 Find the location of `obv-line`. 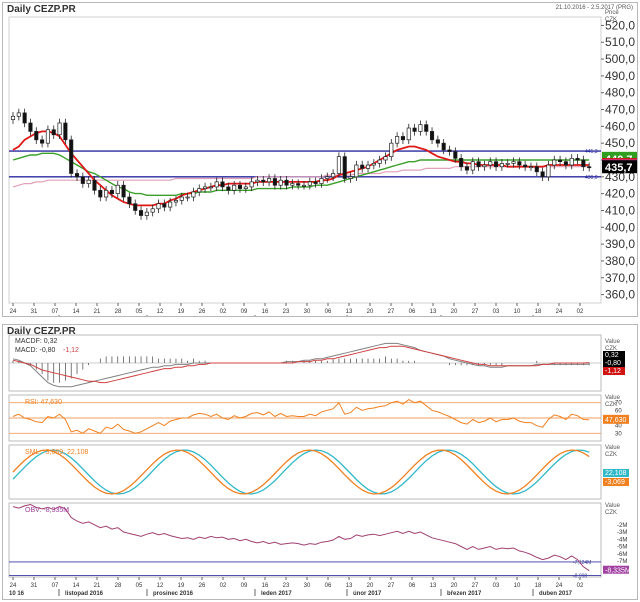

obv-line is located at coordinates (301, 537).